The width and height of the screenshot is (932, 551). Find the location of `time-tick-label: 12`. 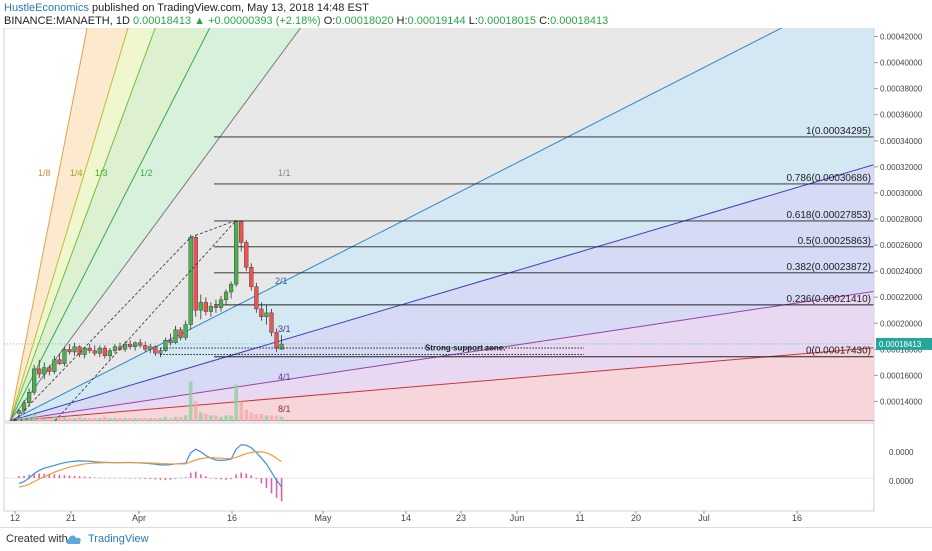

time-tick-label: 12 is located at coordinates (15, 518).